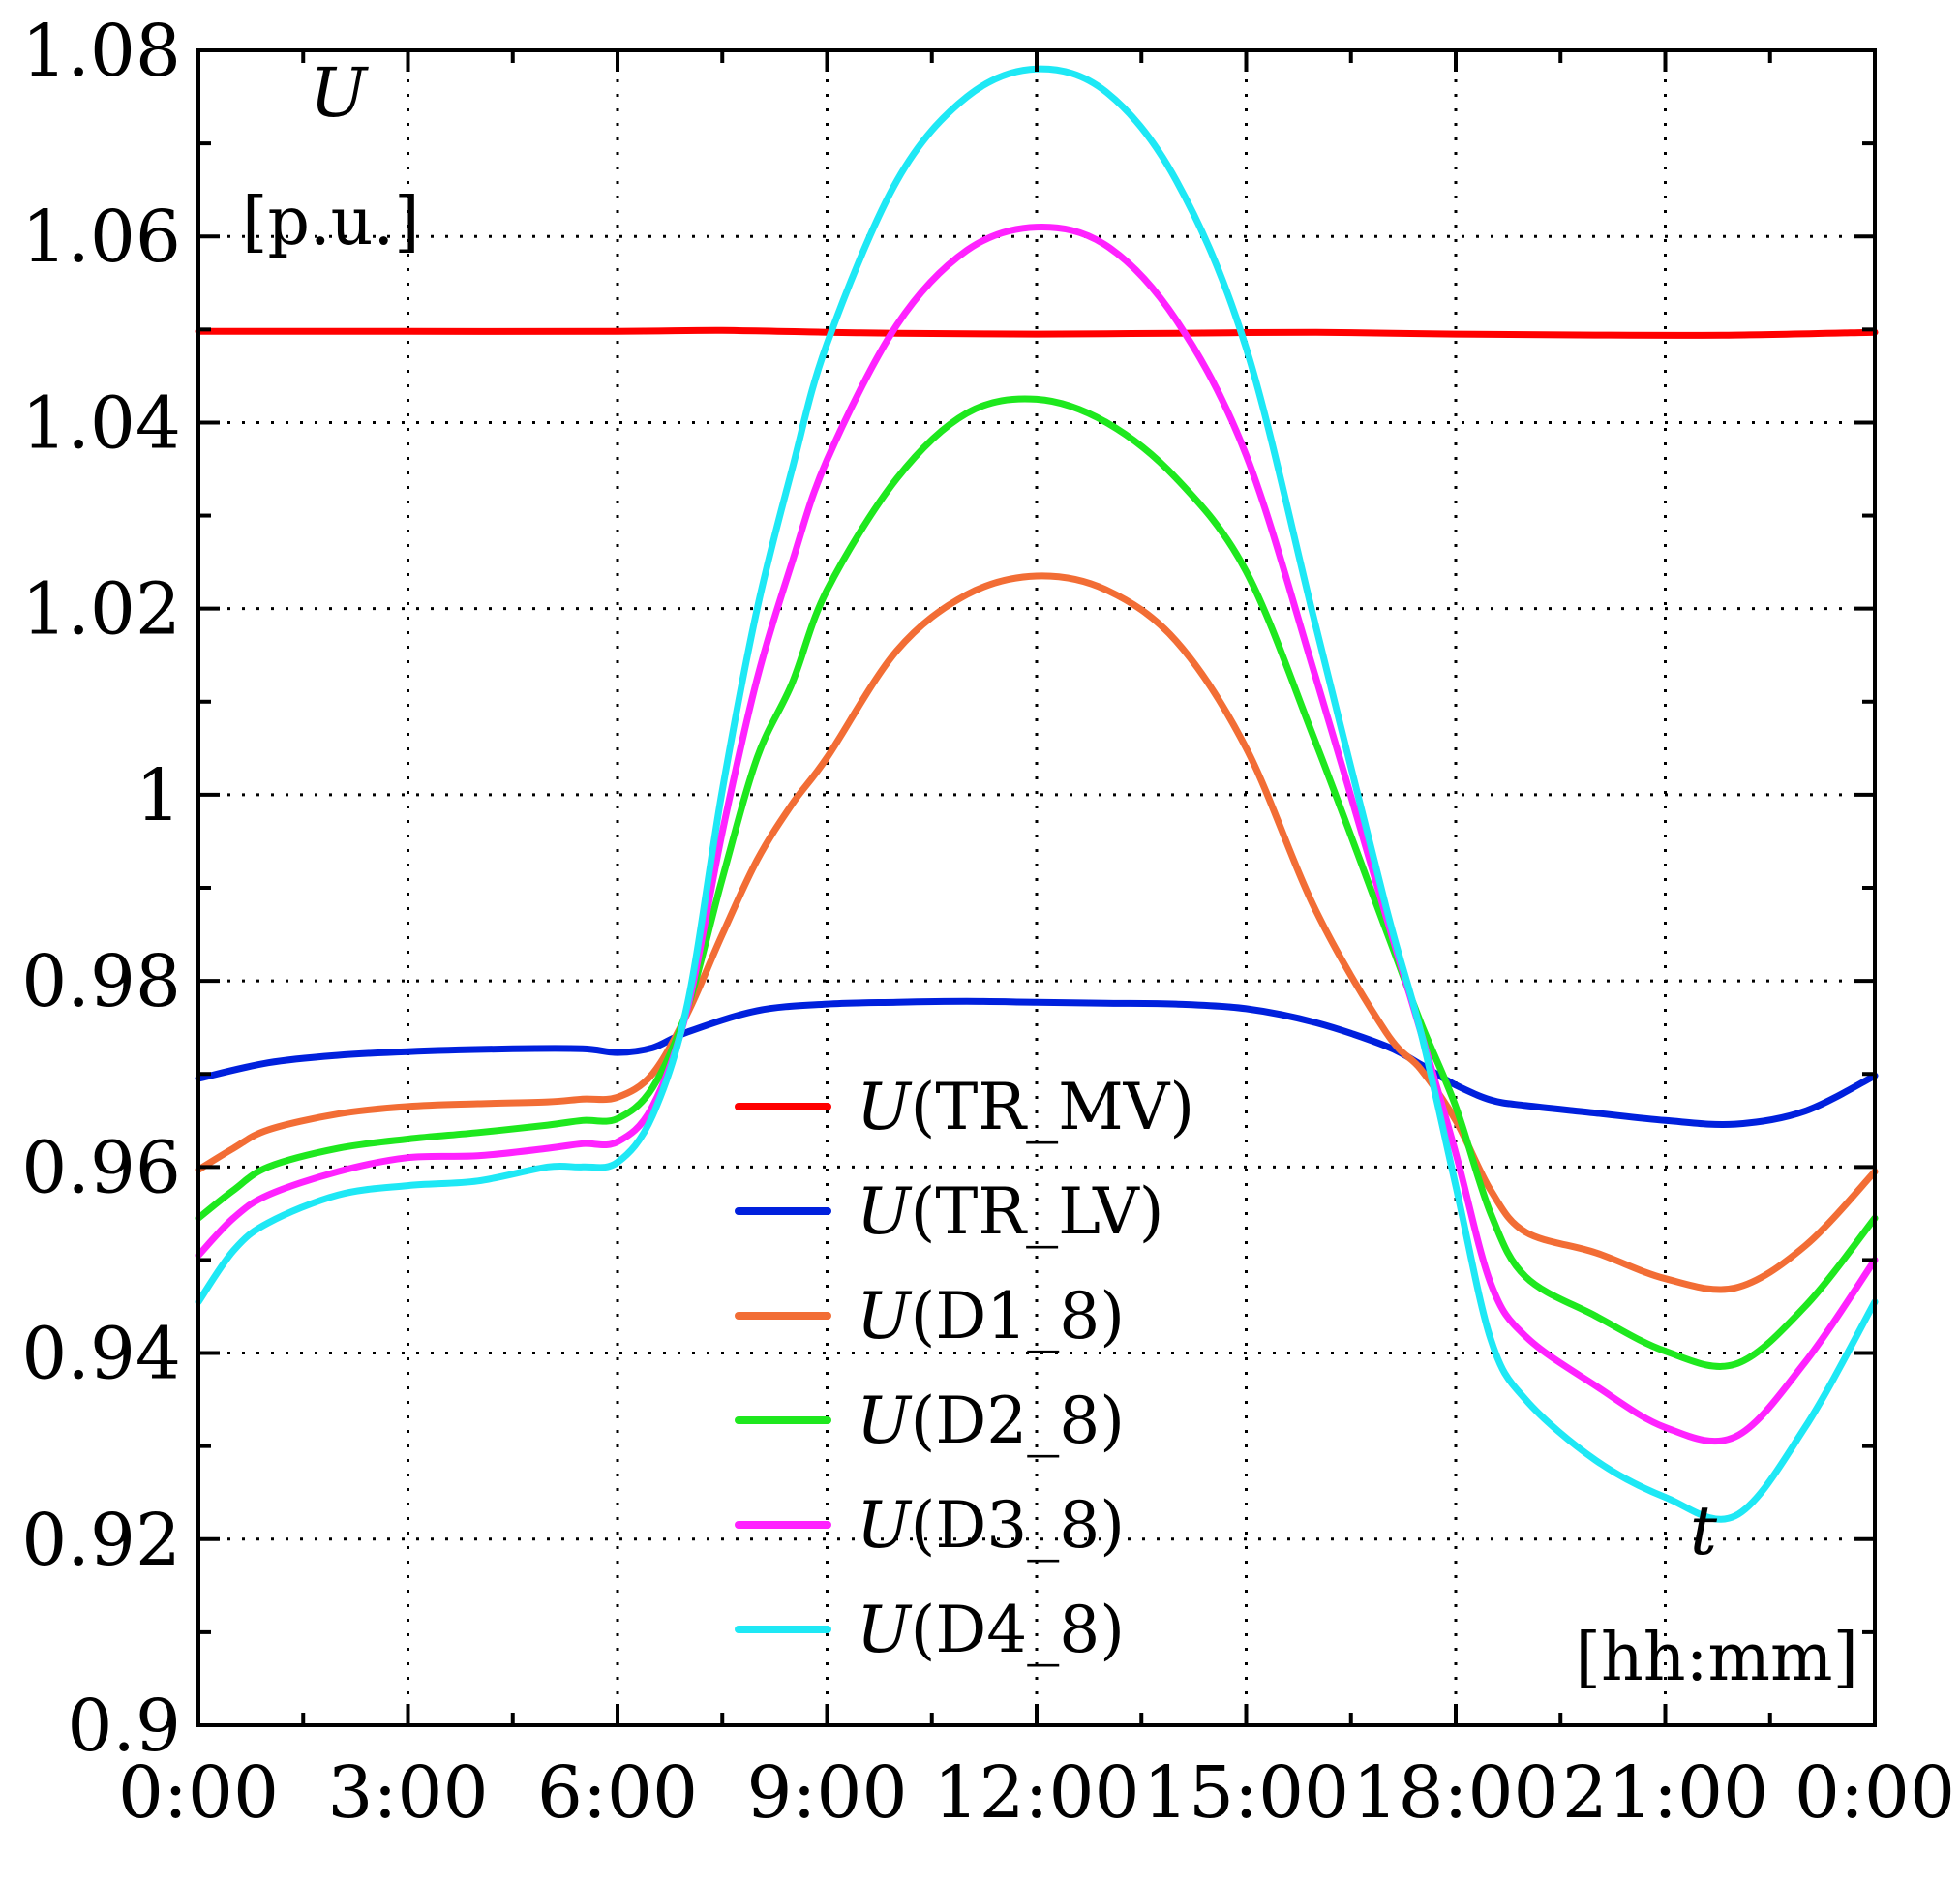 This screenshot has height=1885, width=1960. I want to click on y-tick-label: 1, so click(158, 795).